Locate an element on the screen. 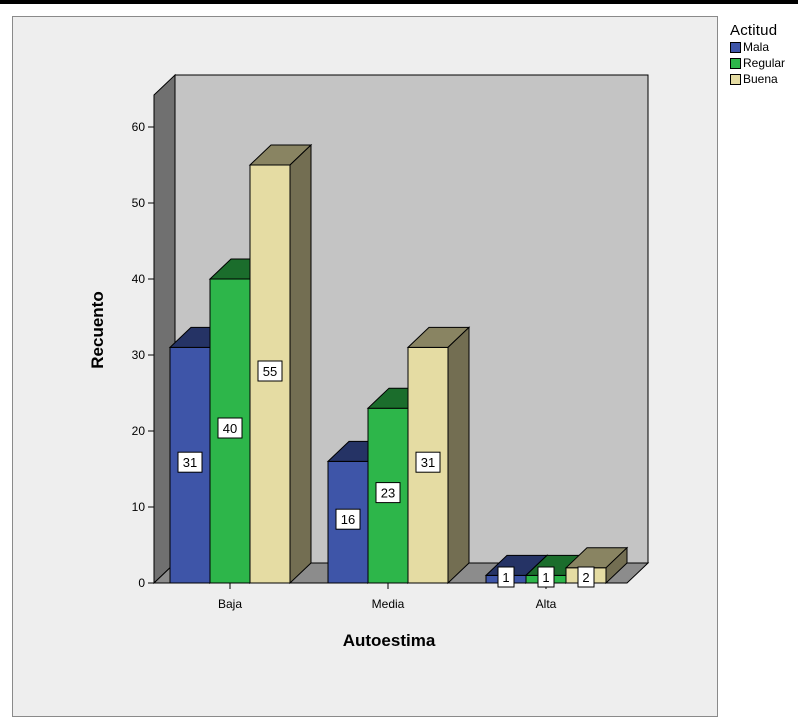  legend-items: Mala Regular Buena is located at coordinates (764, 63).